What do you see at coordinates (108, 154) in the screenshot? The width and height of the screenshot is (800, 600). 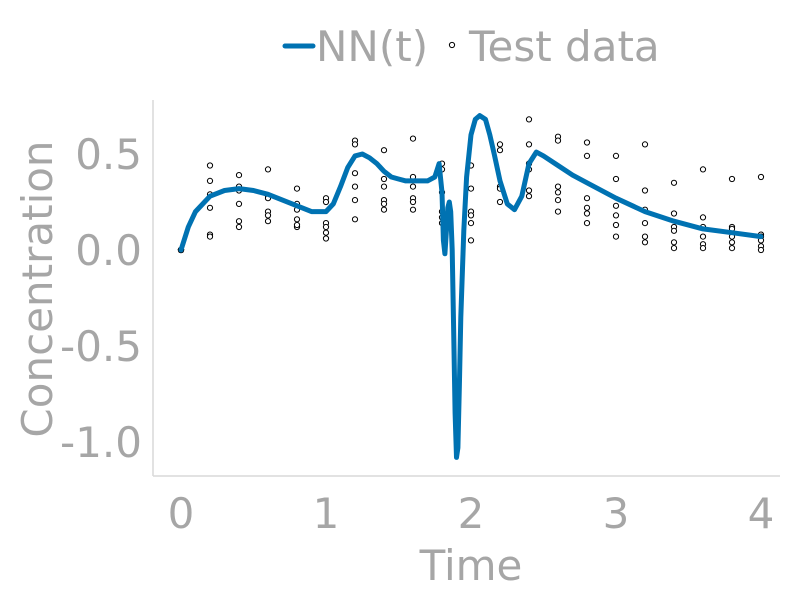 I see `y-tick-label: 0.5` at bounding box center [108, 154].